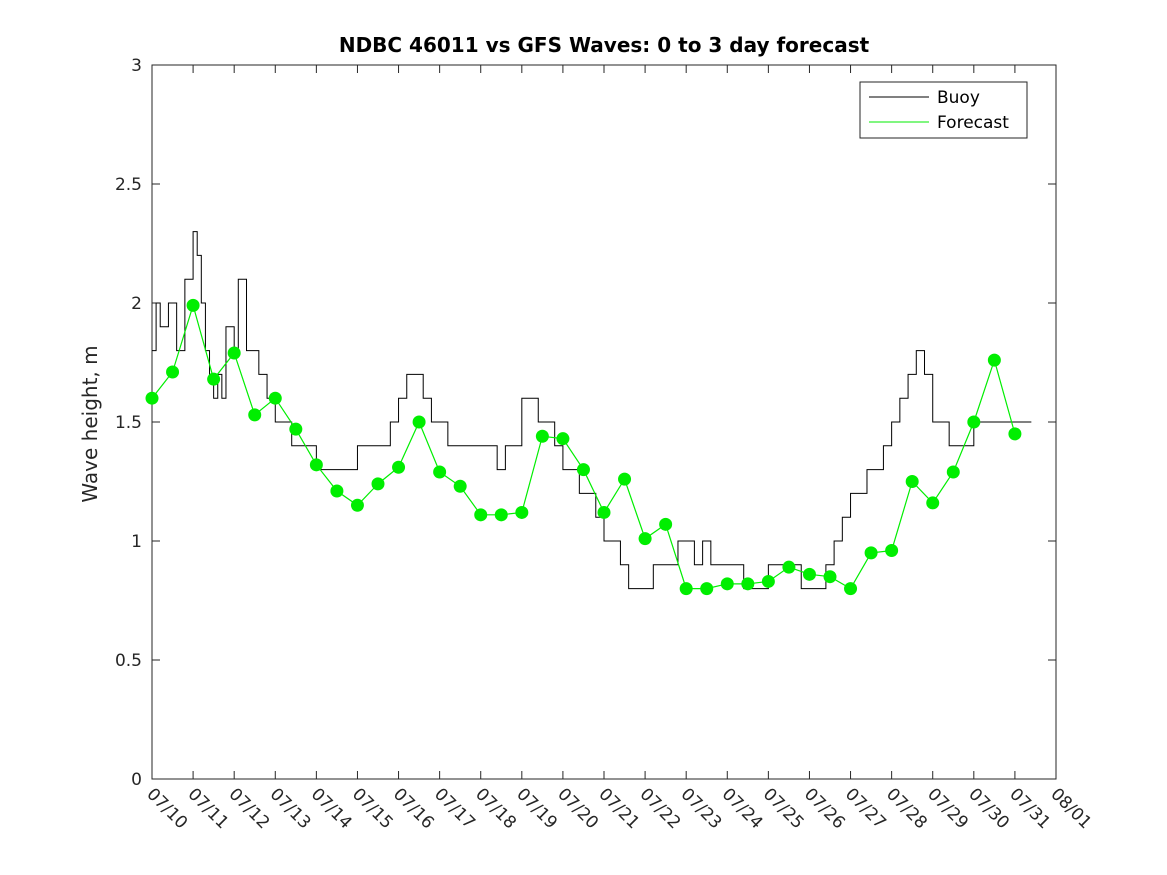  What do you see at coordinates (660, 808) in the screenshot?
I see `x-tick-label: 07/22` at bounding box center [660, 808].